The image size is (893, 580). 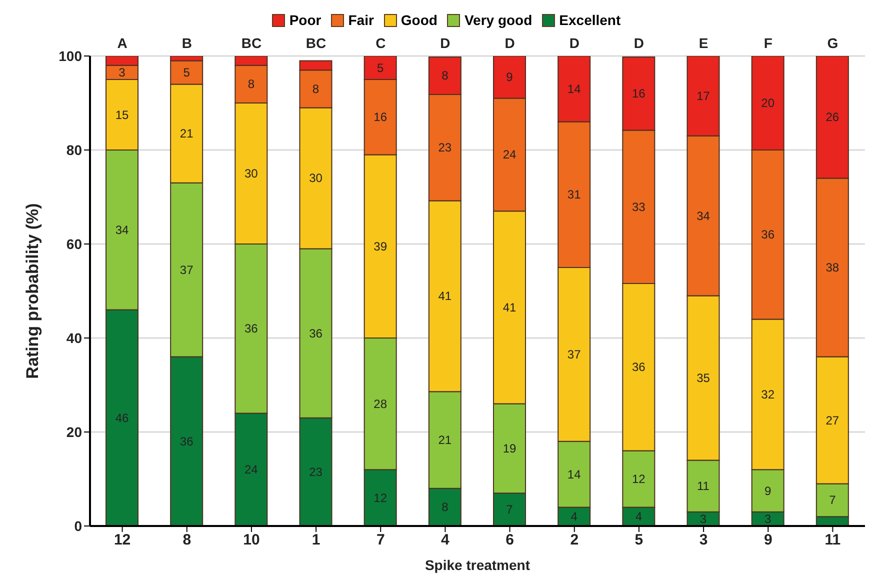 I want to click on data-label: 28, so click(x=381, y=403).